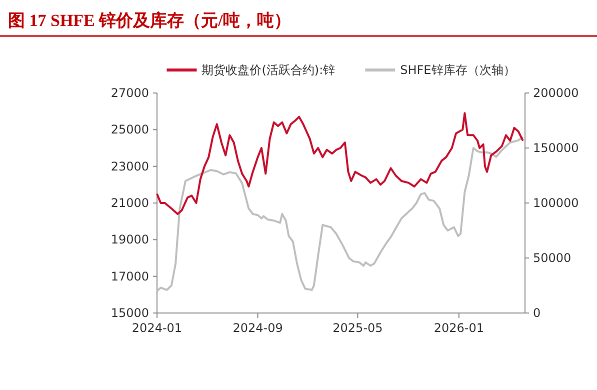 Image resolution: width=597 pixels, height=390 pixels. What do you see at coordinates (129, 276) in the screenshot?
I see `y-tick-label: 17000` at bounding box center [129, 276].